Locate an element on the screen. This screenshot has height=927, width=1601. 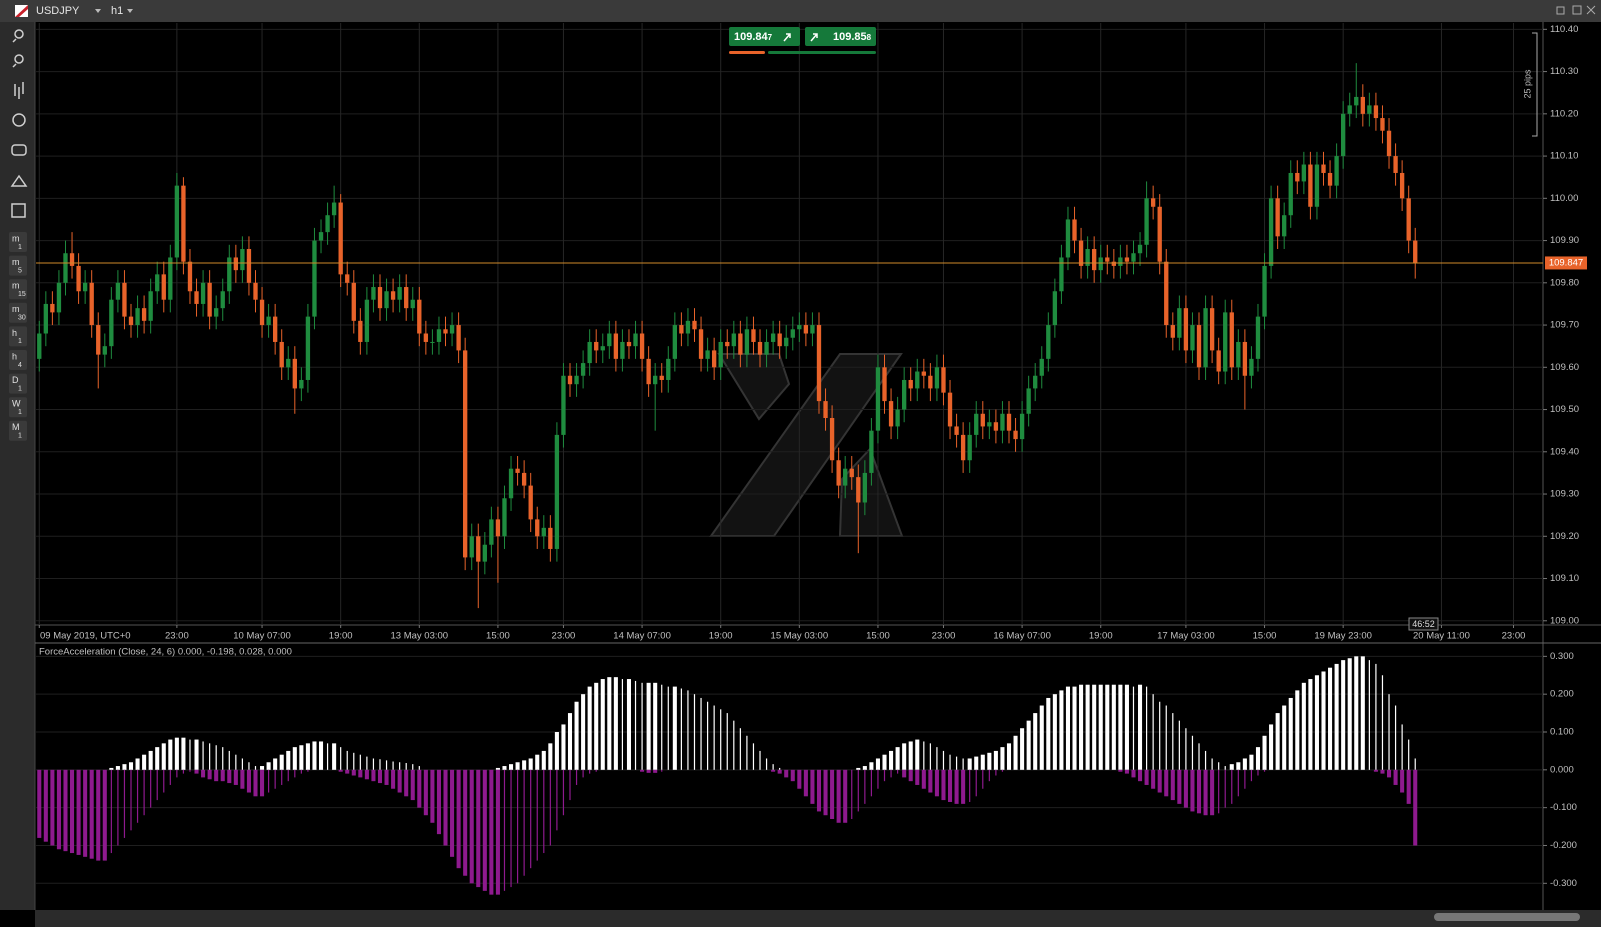
window-detach is located at coordinates (1560, 10).